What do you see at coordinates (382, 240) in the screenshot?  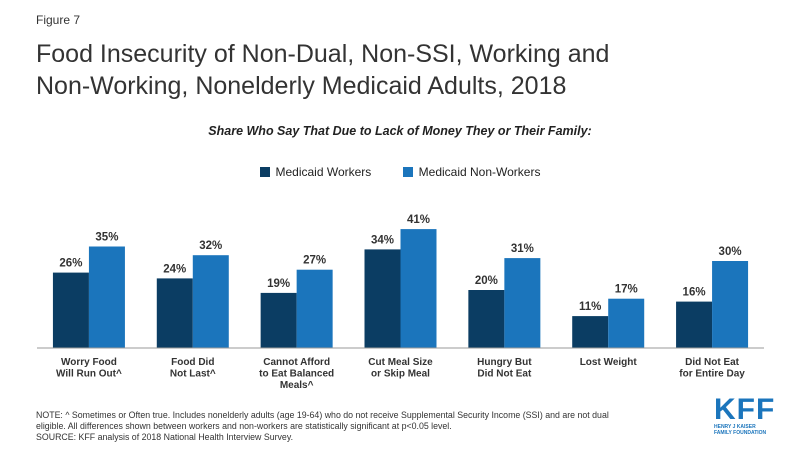 I see `data-label: 34%` at bounding box center [382, 240].